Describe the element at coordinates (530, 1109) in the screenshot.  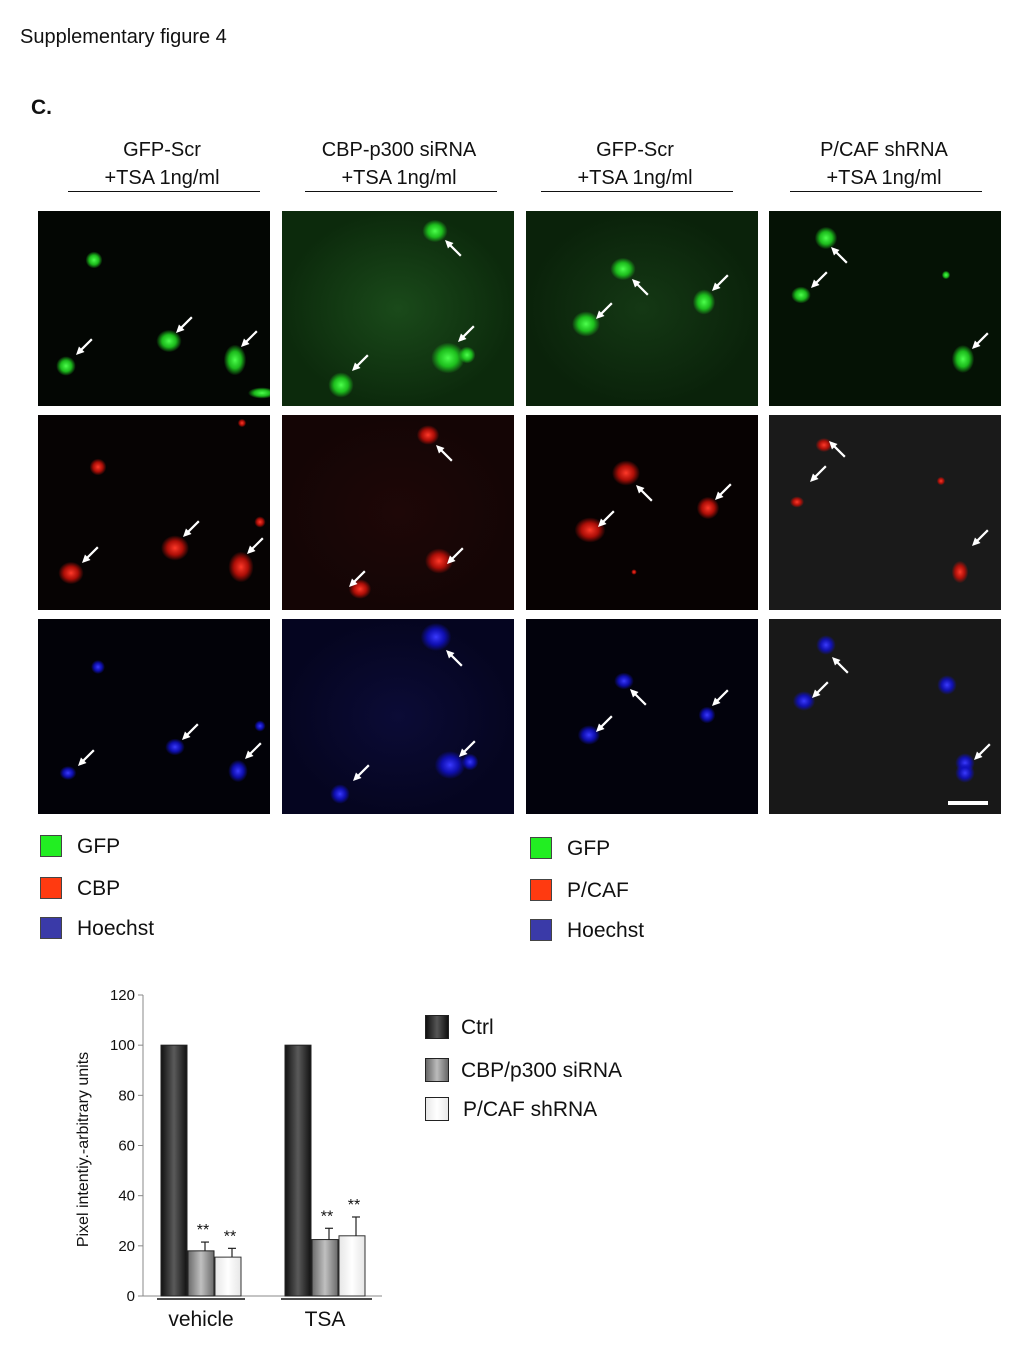
I see `legend-label: P/CAF shRNA` at that location.